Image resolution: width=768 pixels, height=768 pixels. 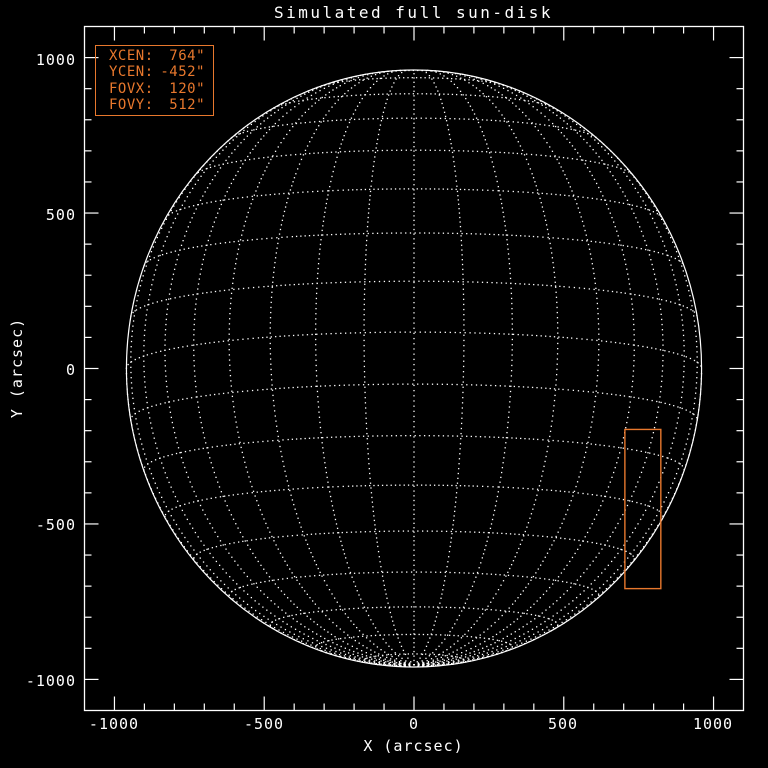 I want to click on fov-readout-value: -452", so click(x=182, y=72).